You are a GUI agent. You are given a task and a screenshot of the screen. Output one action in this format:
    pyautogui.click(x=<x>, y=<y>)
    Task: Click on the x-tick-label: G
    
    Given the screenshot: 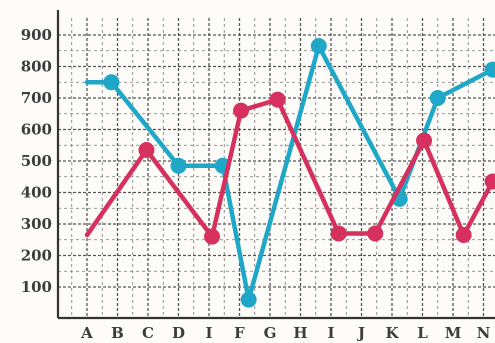 What is the action you would take?
    pyautogui.click(x=270, y=333)
    